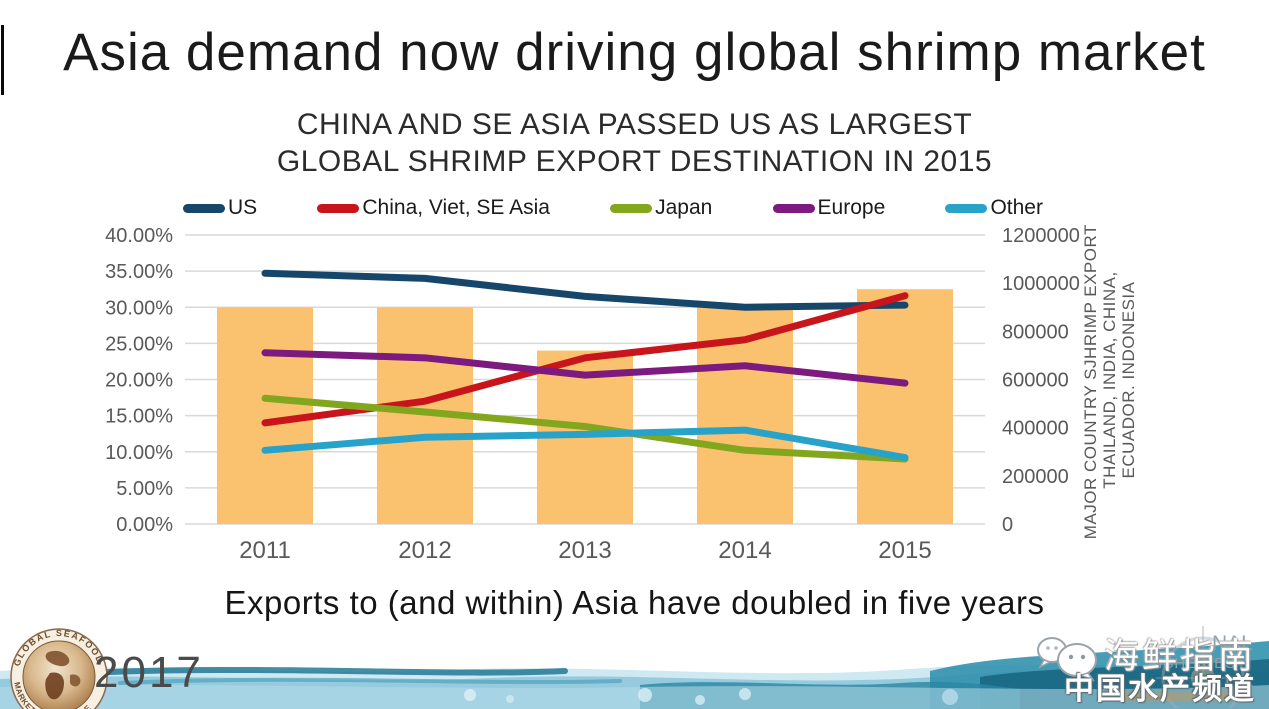 Image resolution: width=1269 pixels, height=709 pixels. What do you see at coordinates (139, 344) in the screenshot?
I see `left-axis-tick: 25.00%` at bounding box center [139, 344].